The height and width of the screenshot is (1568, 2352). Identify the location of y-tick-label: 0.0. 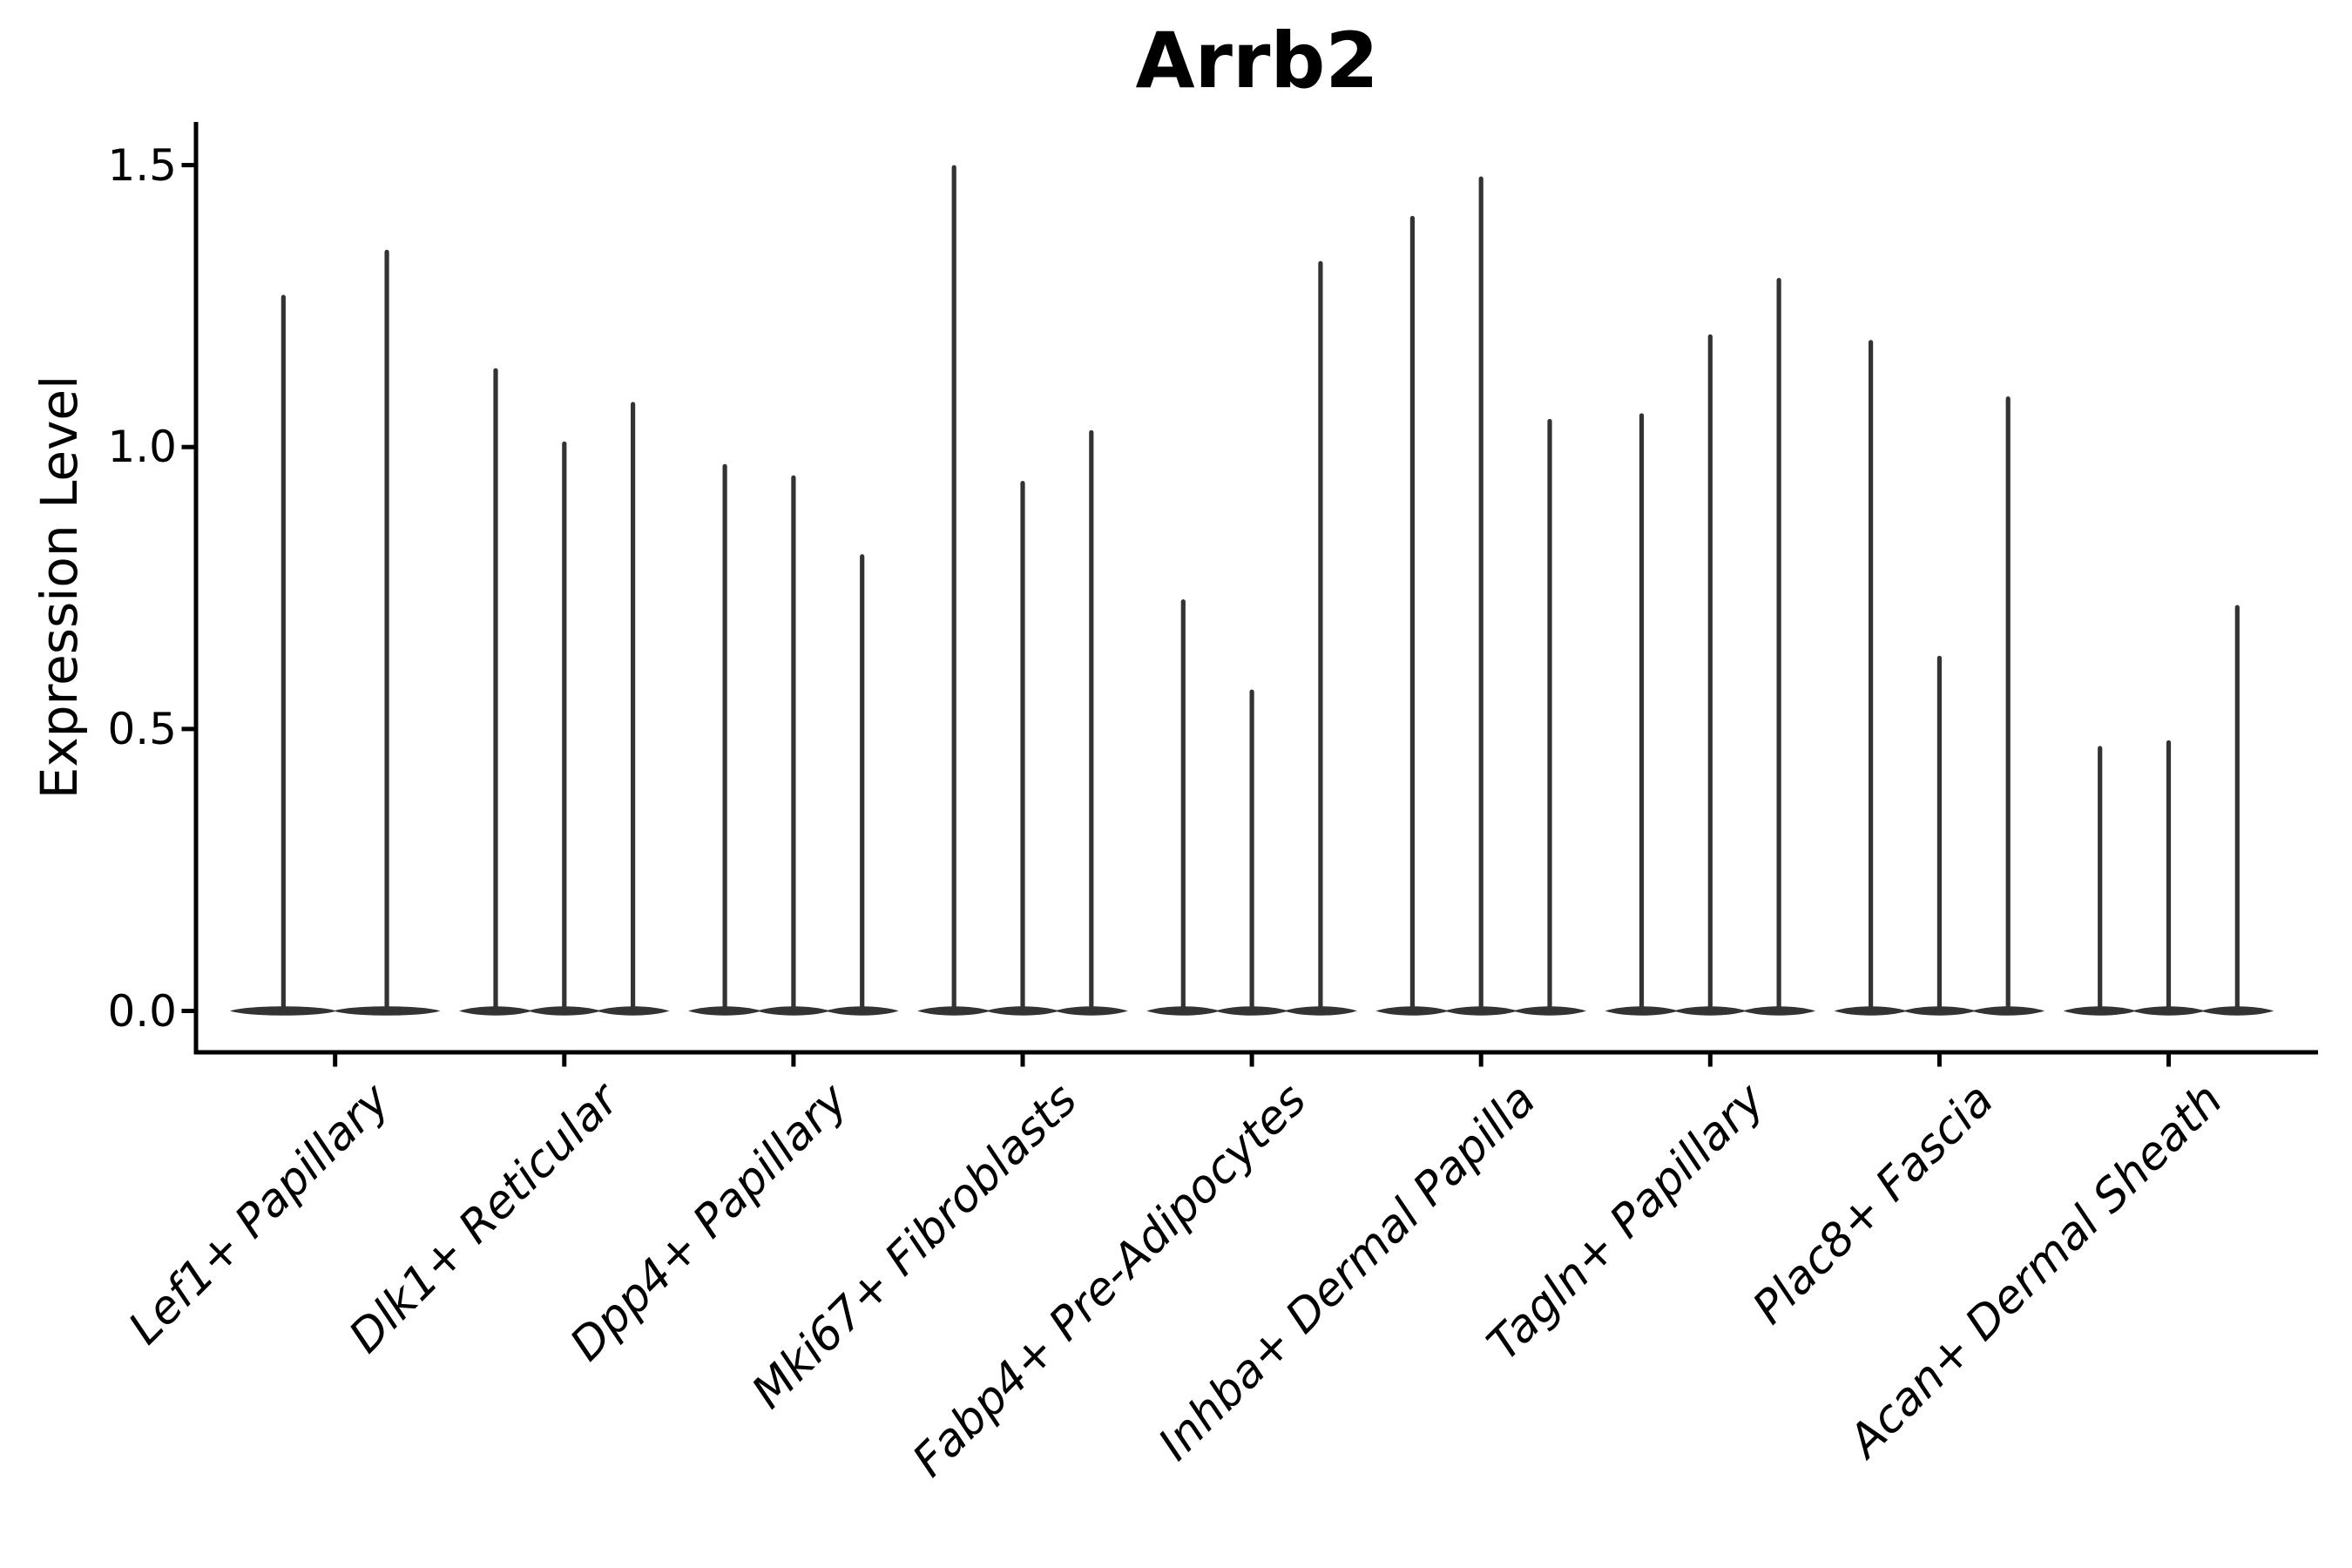
(142, 1011).